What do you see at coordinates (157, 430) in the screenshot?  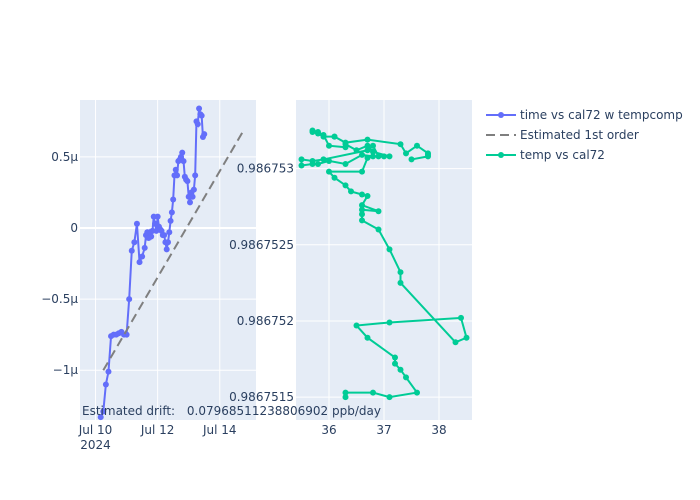 I see `x-tick-label: Jul 12` at bounding box center [157, 430].